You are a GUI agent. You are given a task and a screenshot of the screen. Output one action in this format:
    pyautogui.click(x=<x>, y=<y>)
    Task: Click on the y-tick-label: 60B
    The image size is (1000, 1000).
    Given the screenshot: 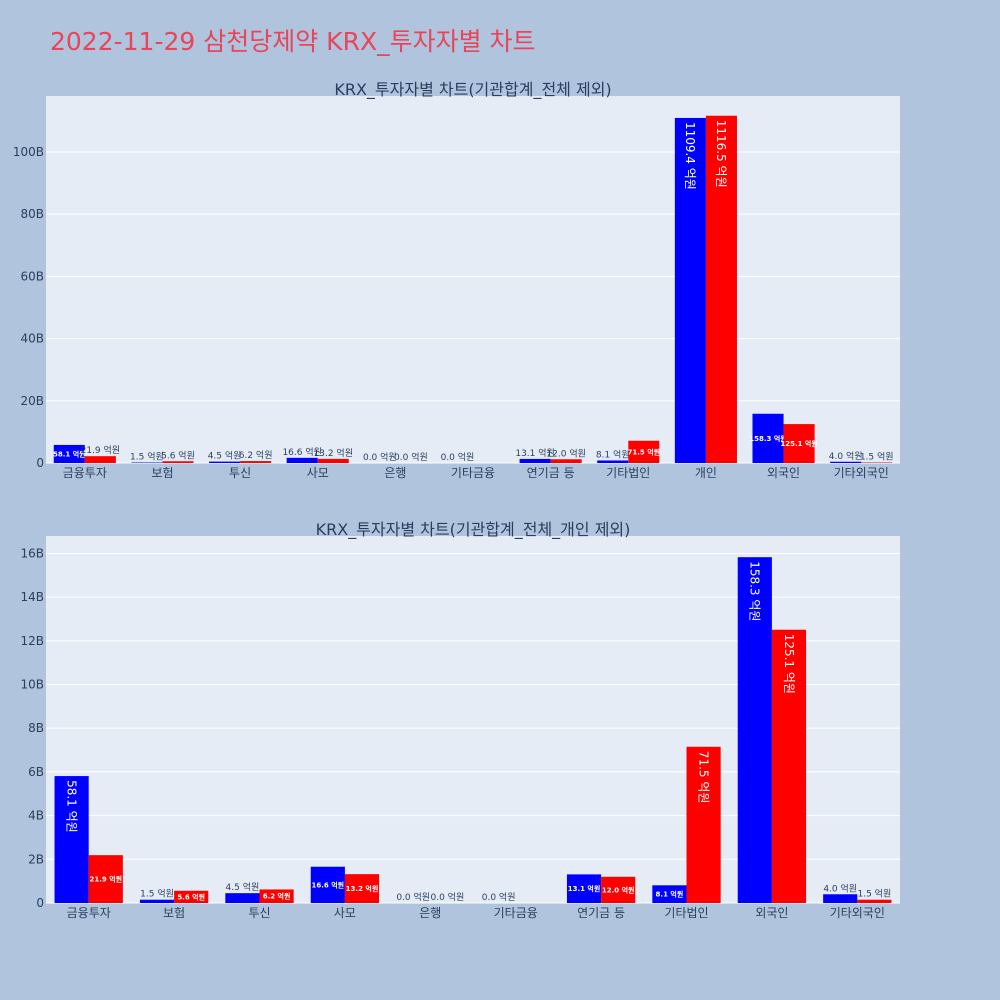 What is the action you would take?
    pyautogui.click(x=32, y=276)
    